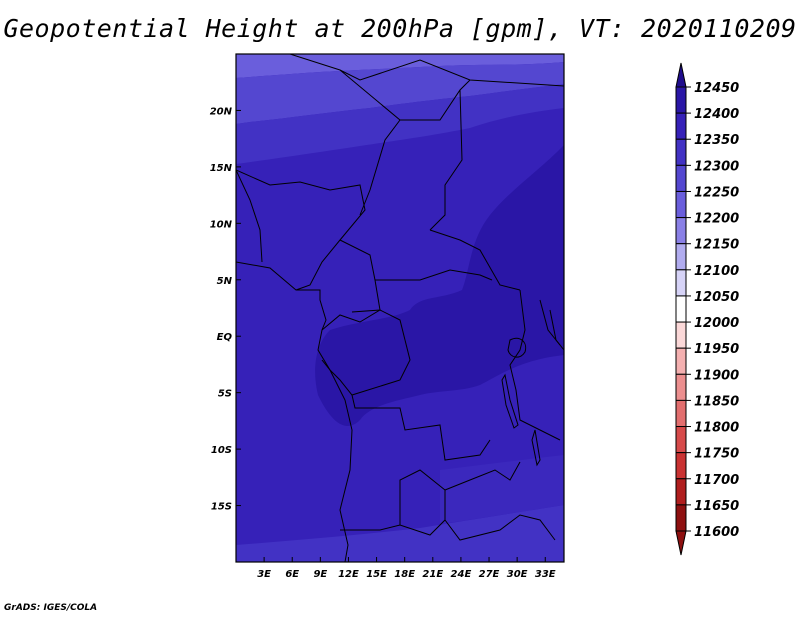 This screenshot has width=800, height=618. What do you see at coordinates (510, 401) in the screenshot?
I see `lake-tanganyika` at bounding box center [510, 401].